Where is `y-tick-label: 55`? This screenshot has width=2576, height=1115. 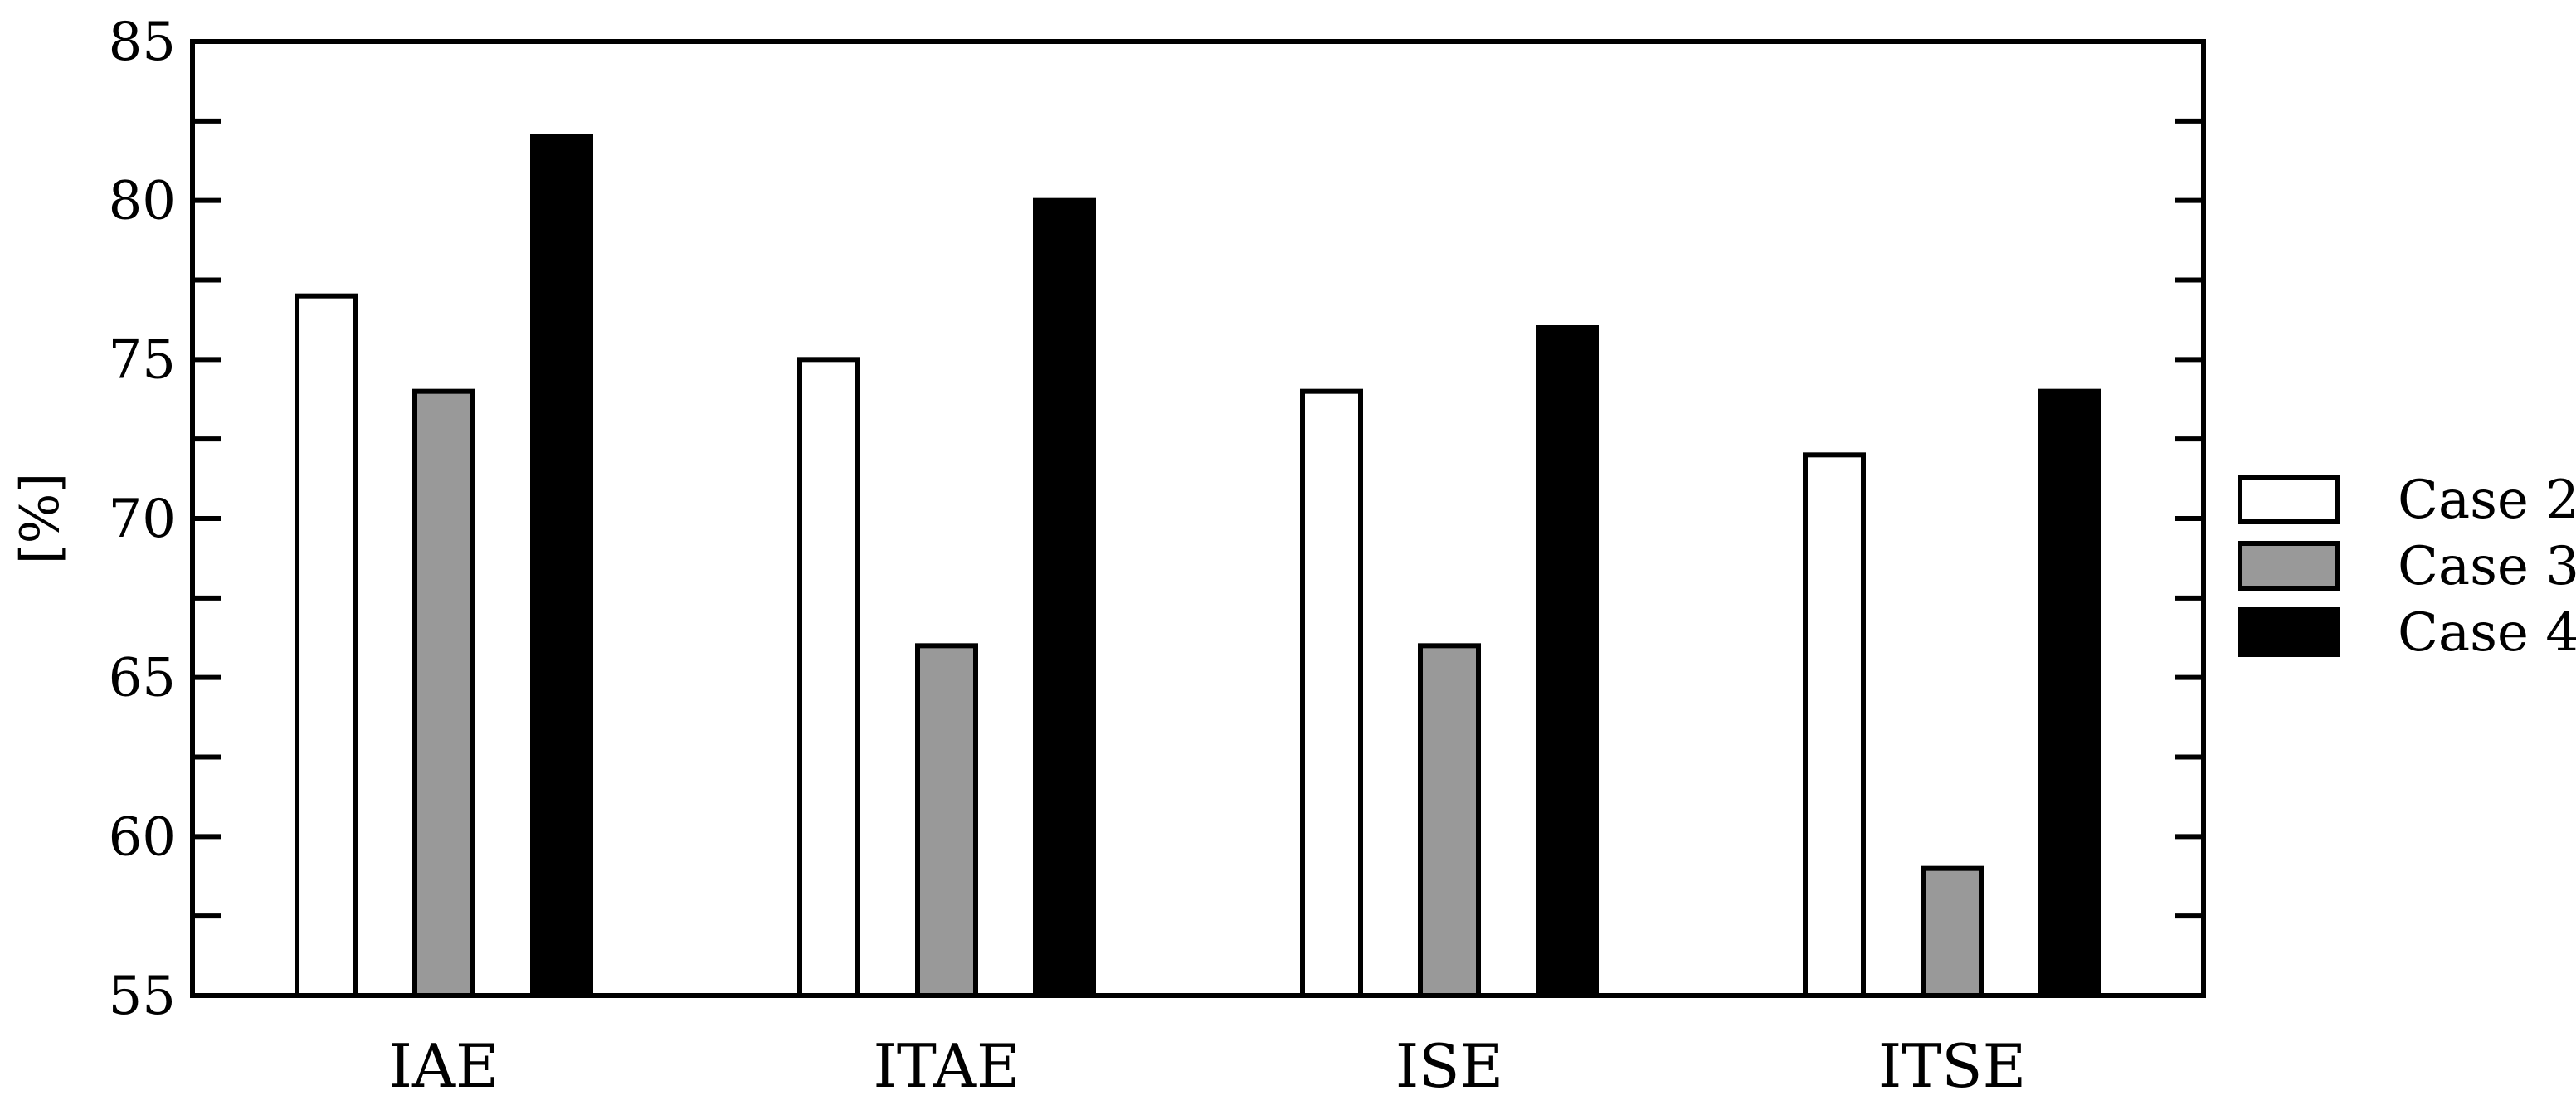
y-tick-label: 55 is located at coordinates (142, 996).